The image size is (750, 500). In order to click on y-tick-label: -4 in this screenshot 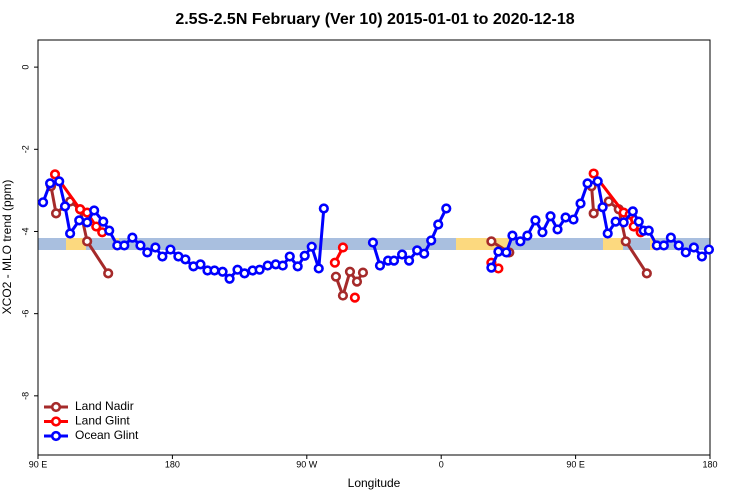, I will do `click(25, 231)`.